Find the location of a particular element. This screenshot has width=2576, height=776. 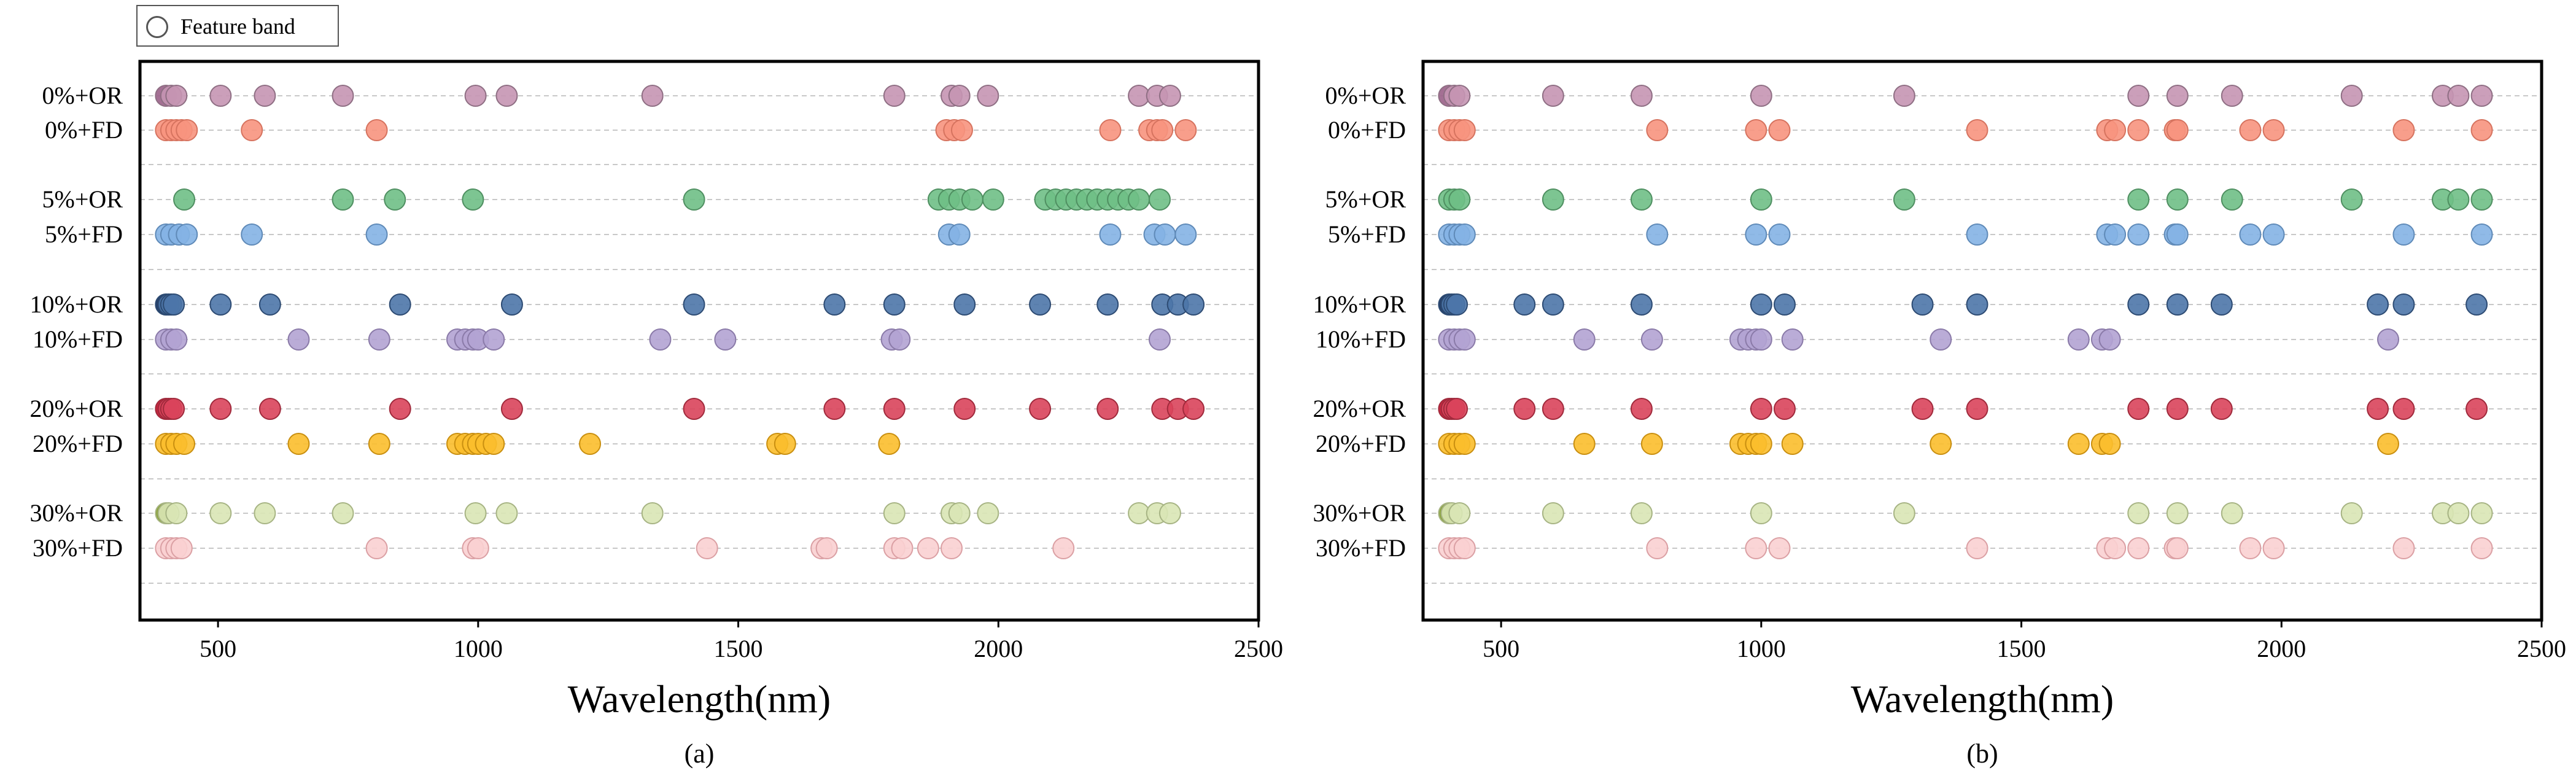

row-label: 5%+FD is located at coordinates (1367, 234).